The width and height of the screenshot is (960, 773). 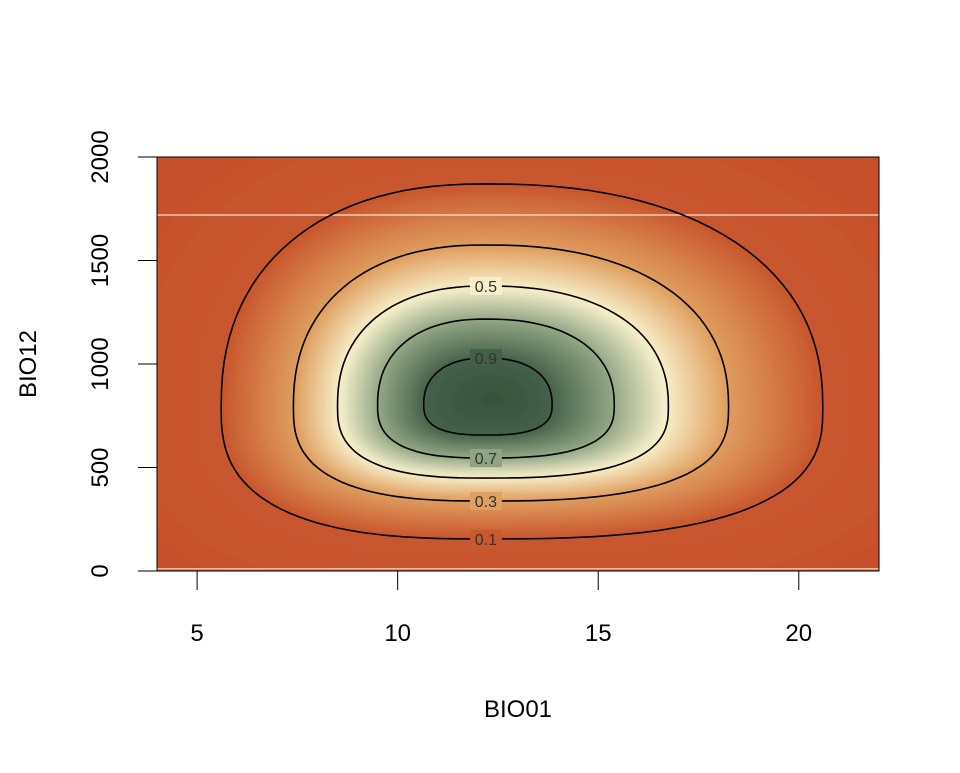 What do you see at coordinates (598, 633) in the screenshot?
I see `x-tick-label: 15` at bounding box center [598, 633].